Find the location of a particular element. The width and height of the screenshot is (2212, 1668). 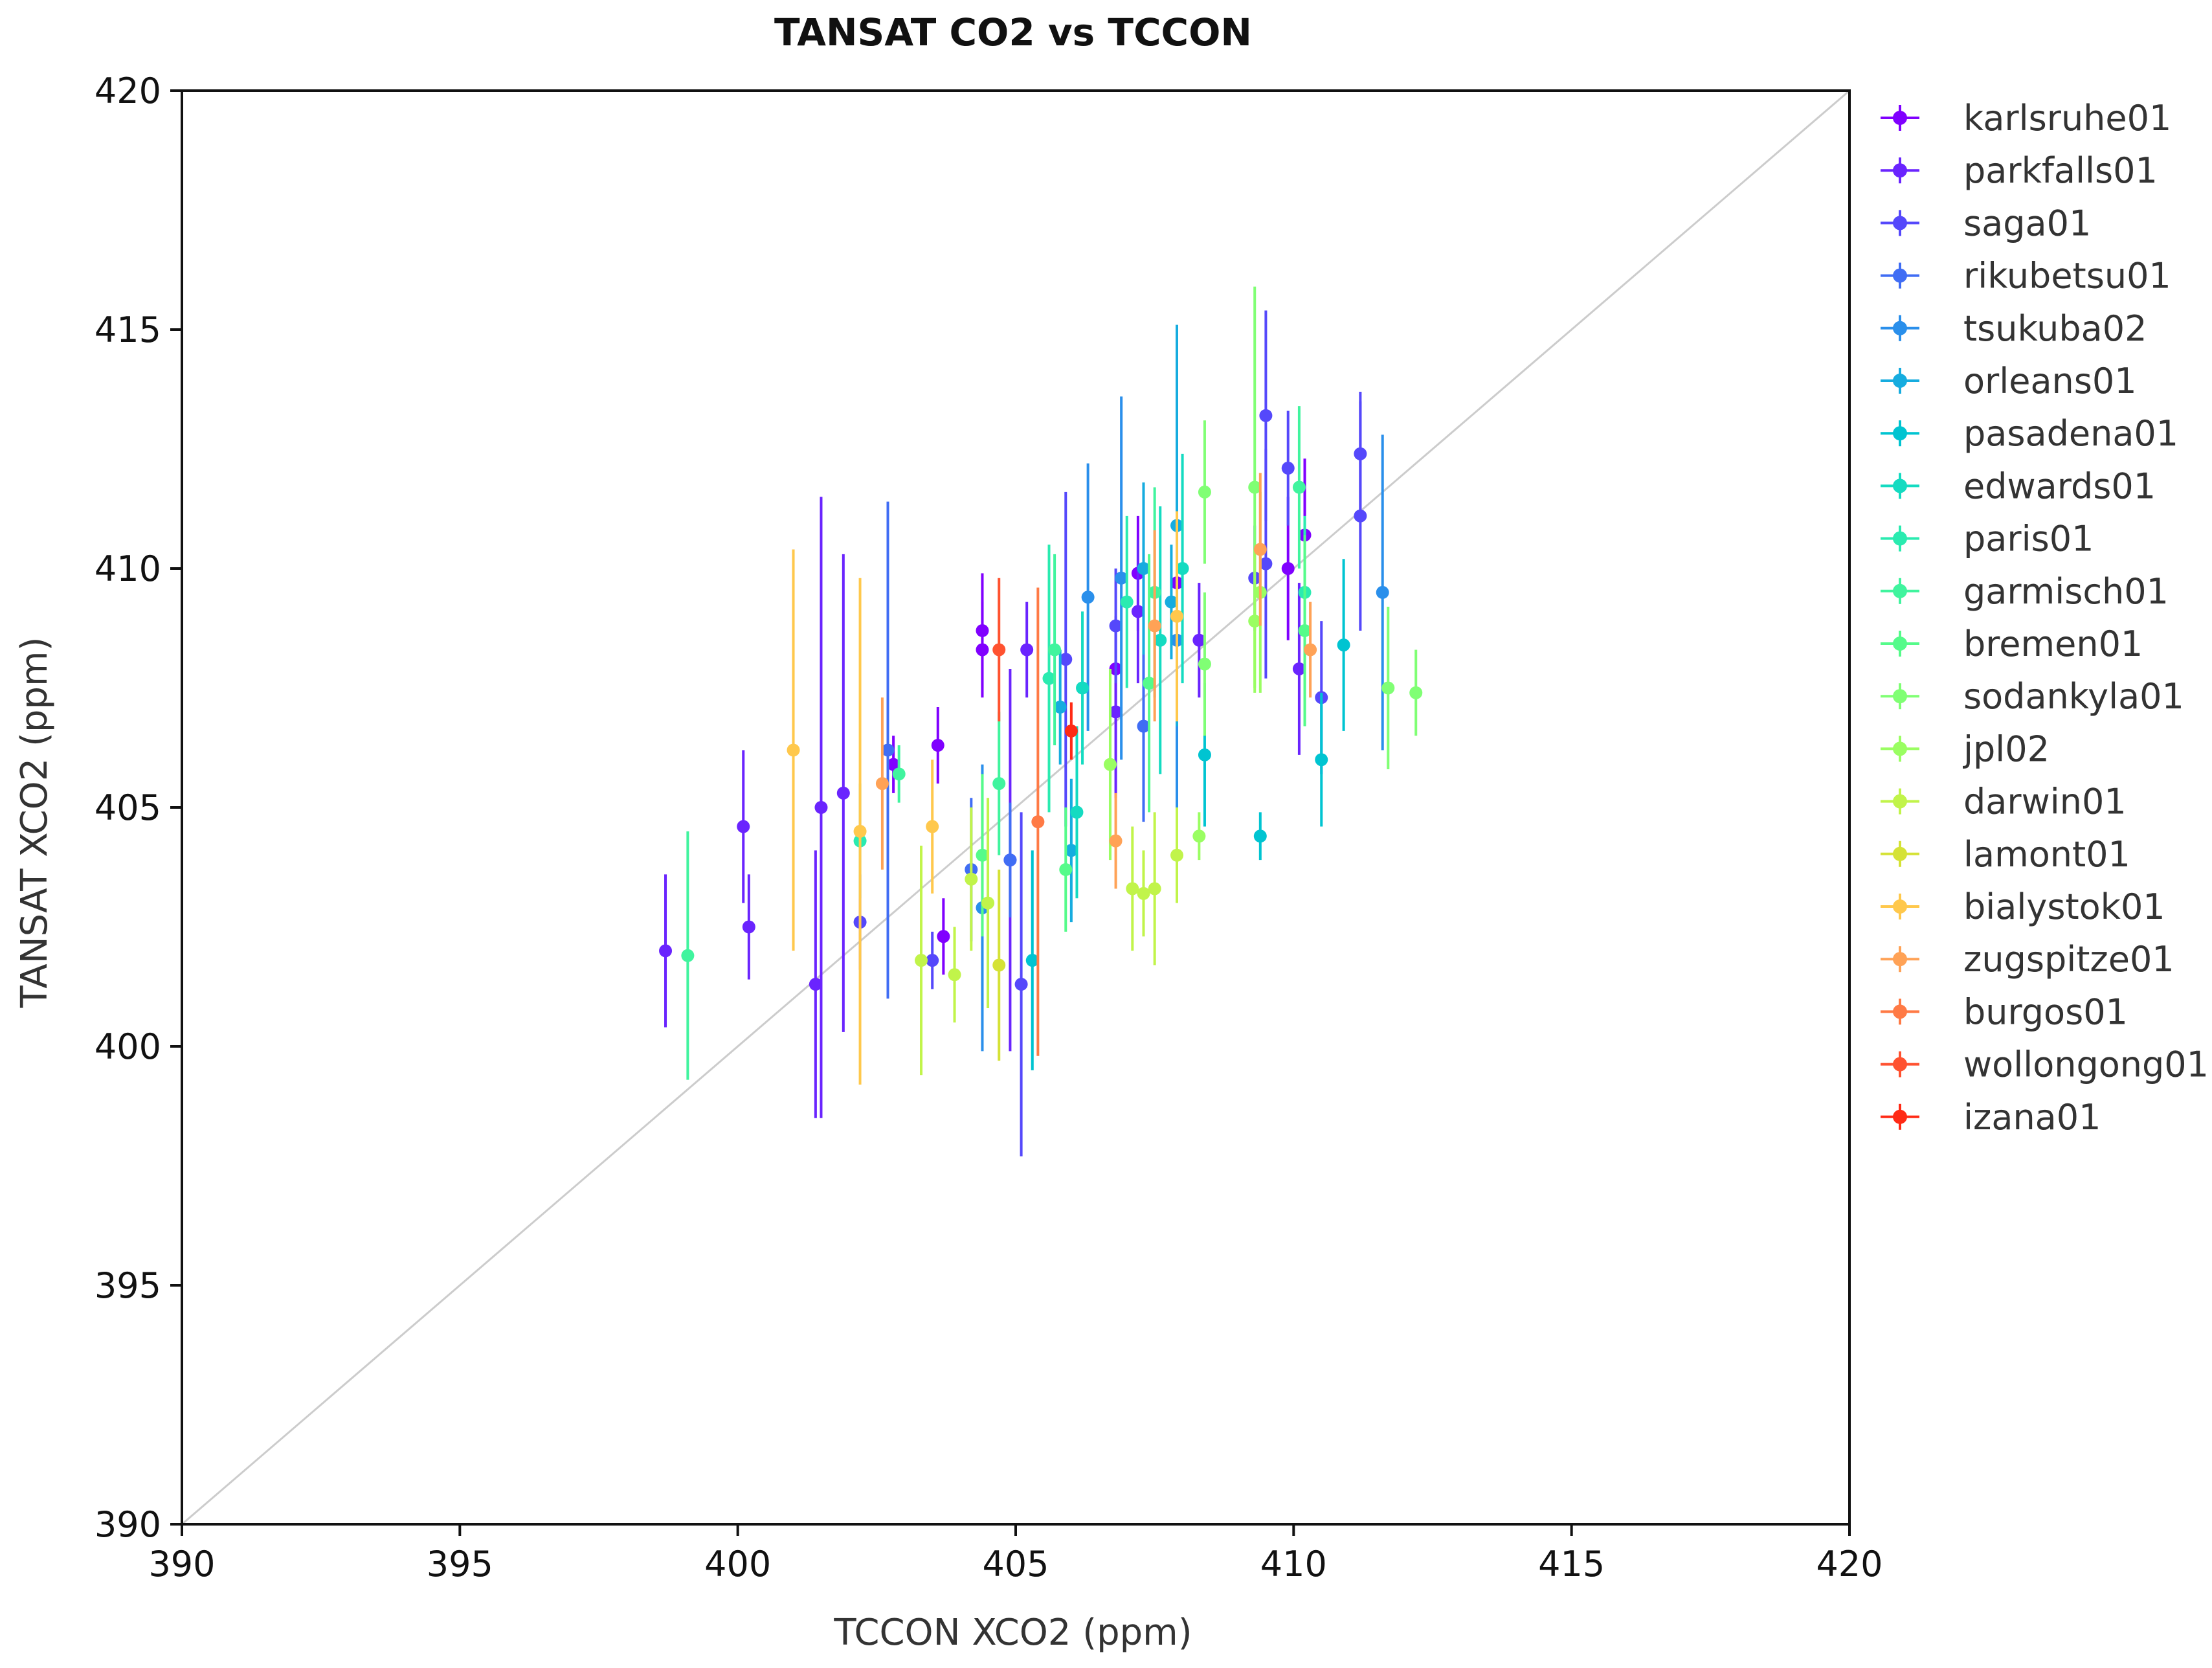

legend-label: sodankyla01 is located at coordinates (2073, 696).